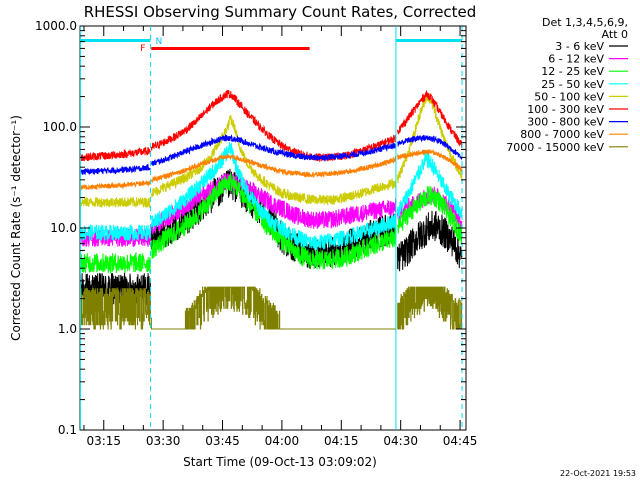  What do you see at coordinates (598, 473) in the screenshot?
I see `footer-timestamp: 22-Oct-2021 19:53` at bounding box center [598, 473].